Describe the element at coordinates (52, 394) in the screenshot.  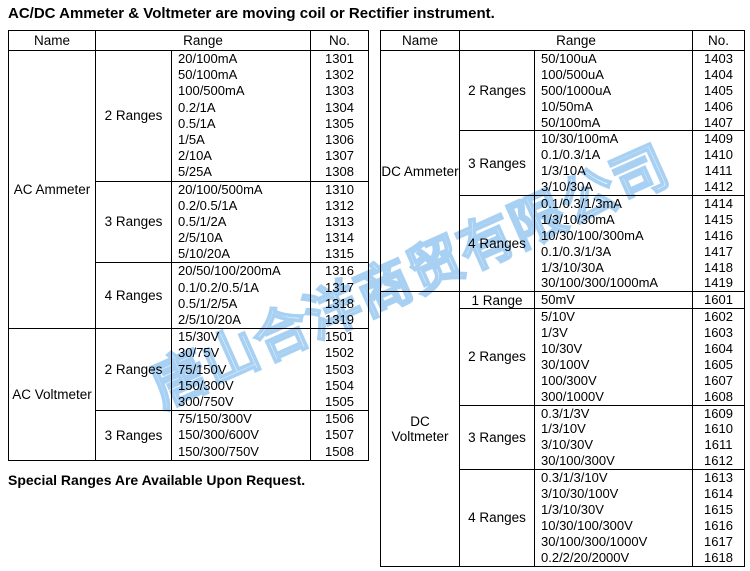
I see `instrument-name-cell: AC Voltmeter` at that location.